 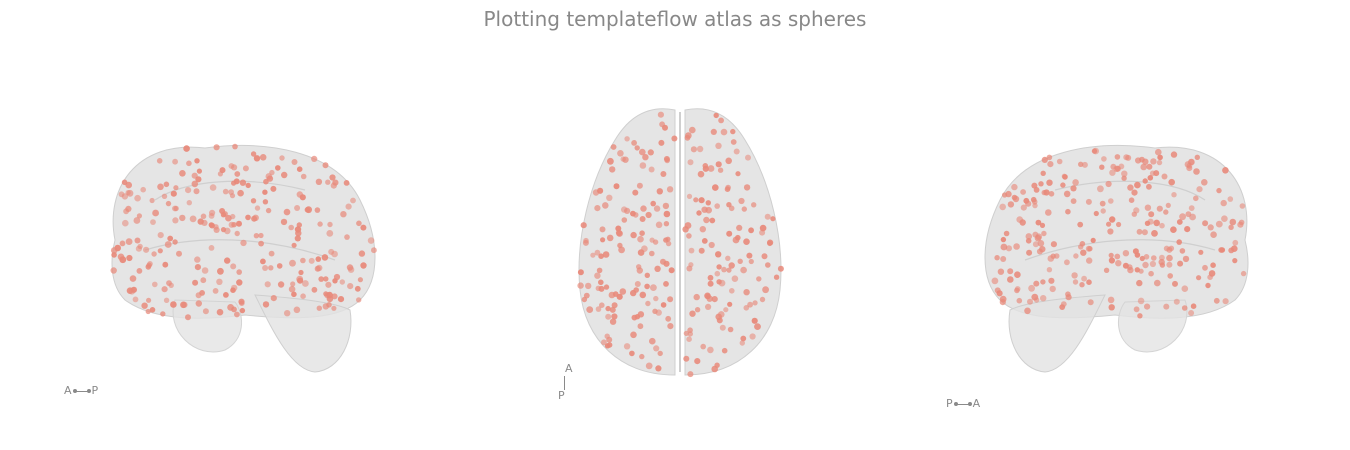 What do you see at coordinates (1116, 259) in the screenshot?
I see `brain-view-right-sagittal` at bounding box center [1116, 259].